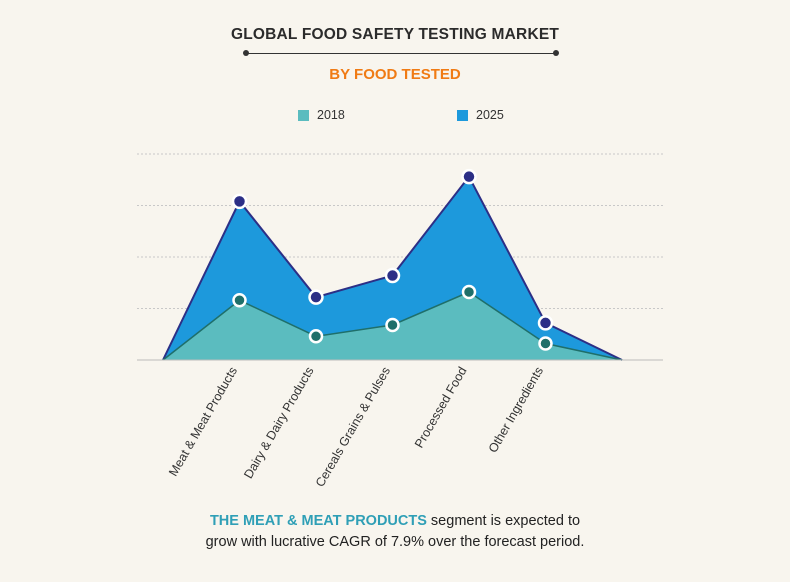 The height and width of the screenshot is (582, 790). What do you see at coordinates (331, 115) in the screenshot?
I see `legend-label-2018: 2018` at bounding box center [331, 115].